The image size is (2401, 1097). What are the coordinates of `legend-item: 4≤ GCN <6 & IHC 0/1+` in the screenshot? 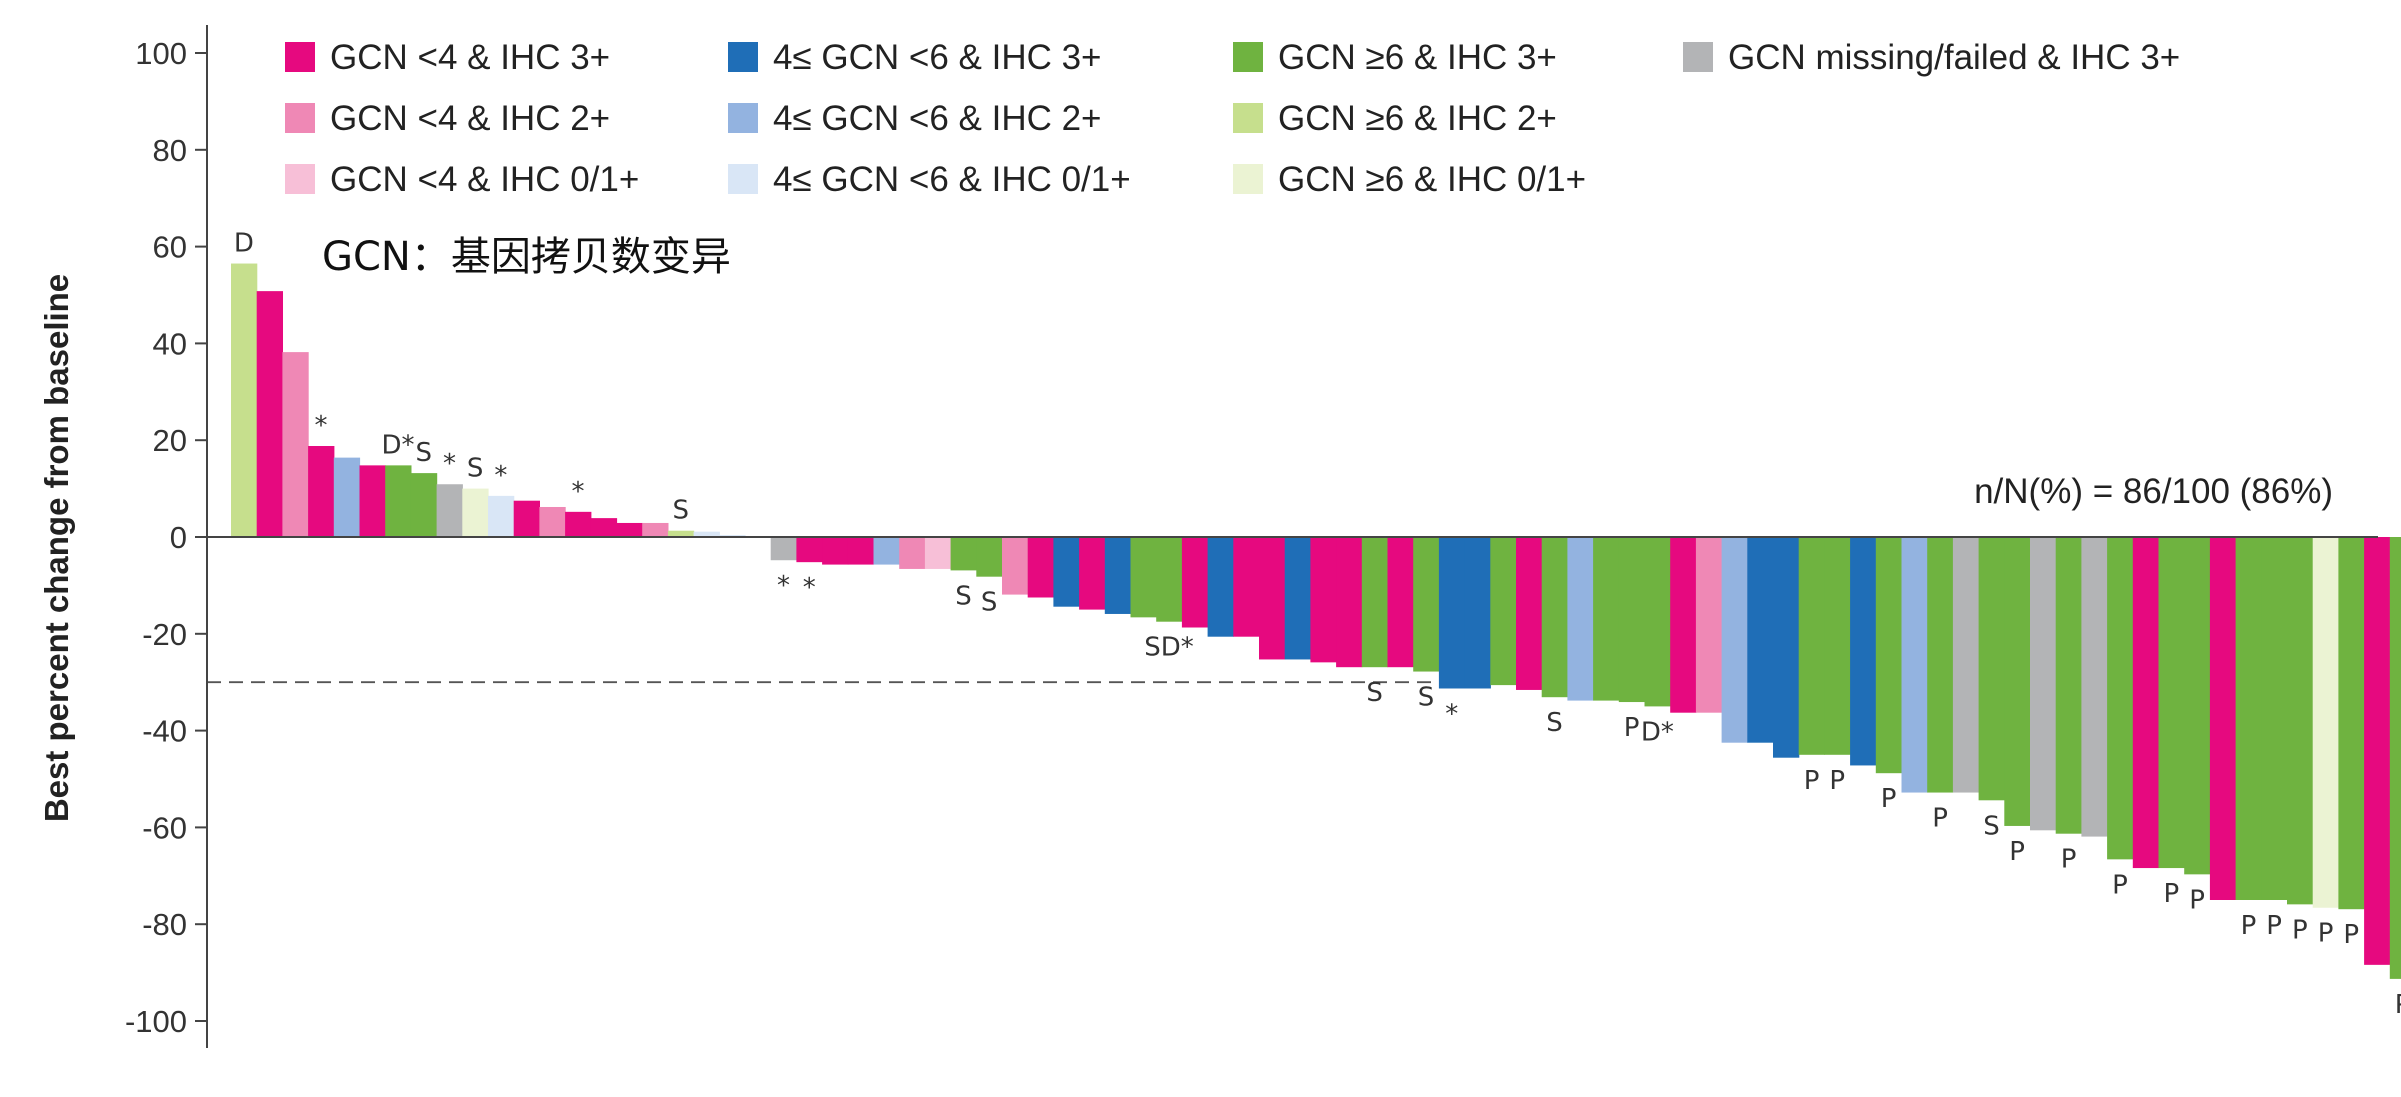 It's located at (929, 179).